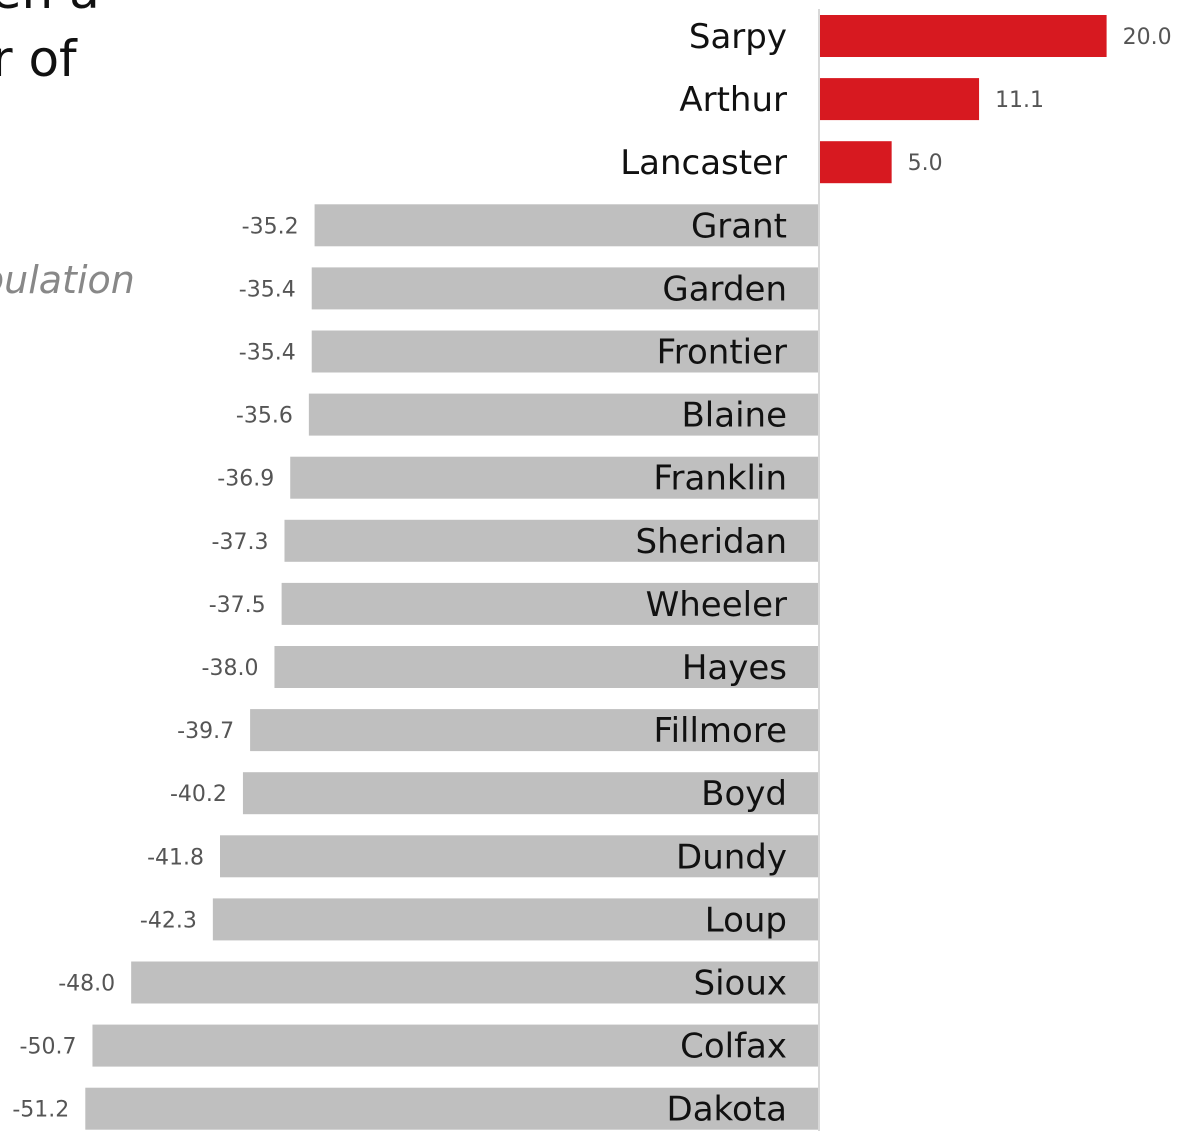  I want to click on bar-row-sioux: Sioux -48.0, so click(438, 982).